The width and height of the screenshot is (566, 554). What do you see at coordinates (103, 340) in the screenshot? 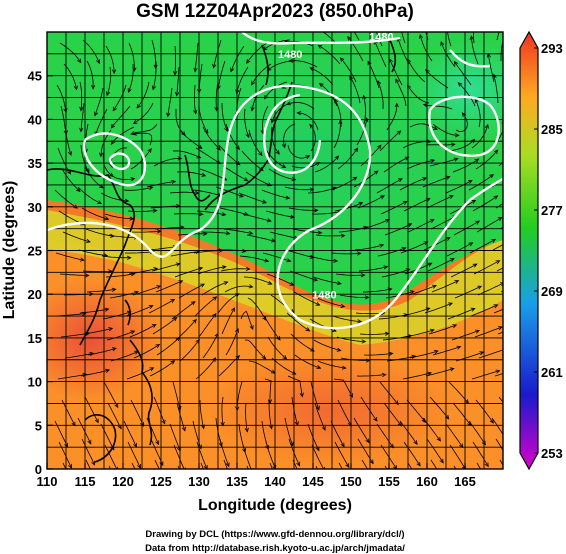
I see `temperature-field-warm-patch` at bounding box center [103, 340].